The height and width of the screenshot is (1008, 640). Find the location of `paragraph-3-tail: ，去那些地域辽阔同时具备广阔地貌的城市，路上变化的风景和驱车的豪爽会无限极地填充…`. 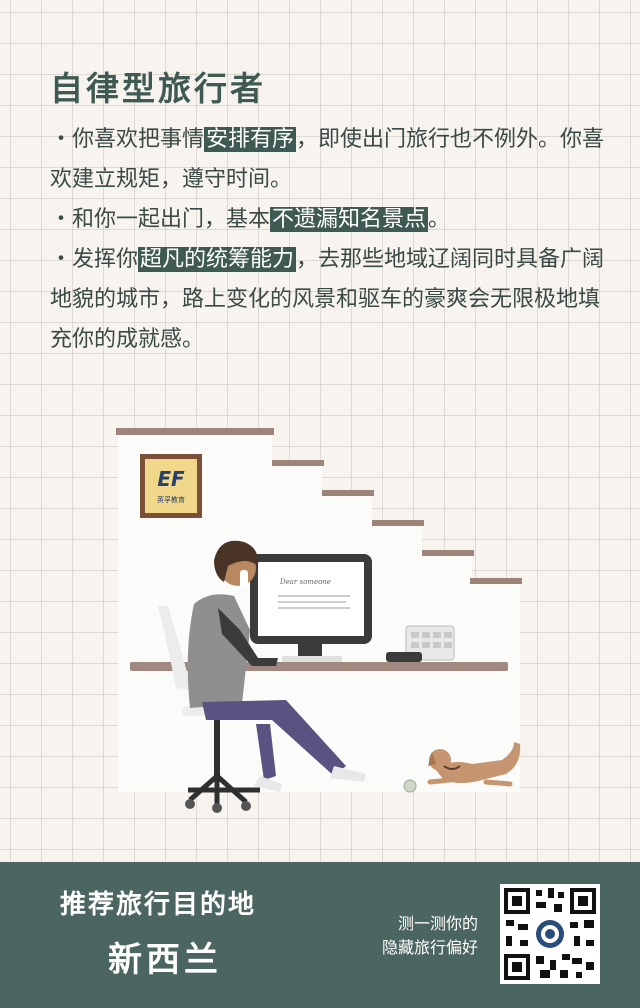

paragraph-3-tail: ，去那些地域辽阔同时具备广阔地貌的城市，路上变化的风景和驱车的豪爽会无限极地填充… is located at coordinates (327, 299).